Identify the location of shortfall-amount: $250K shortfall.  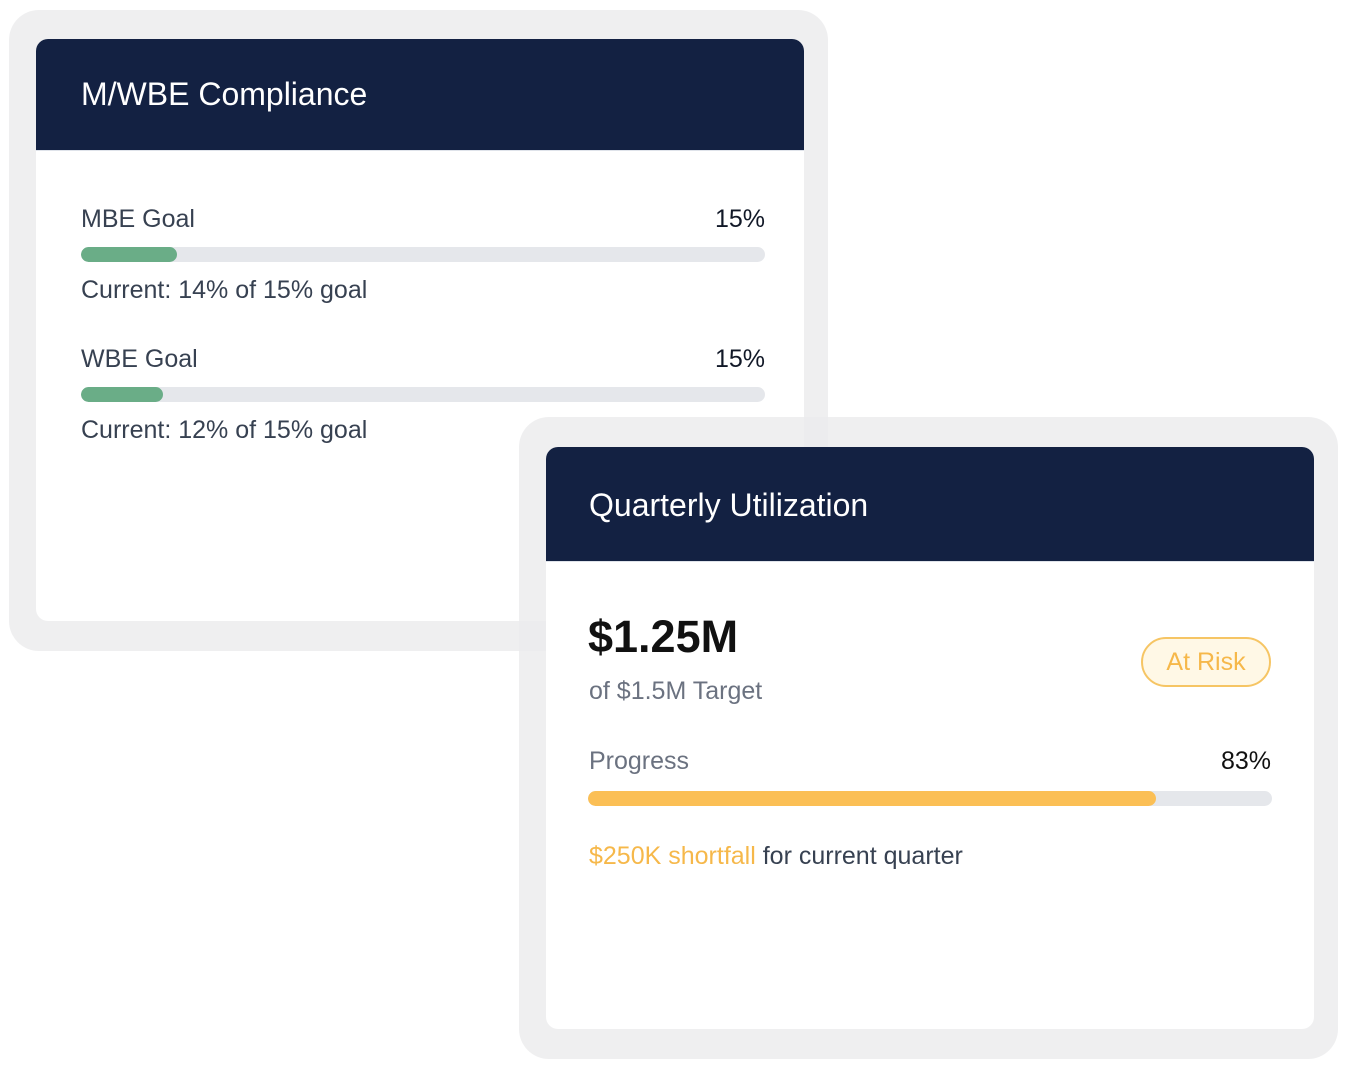
(672, 856).